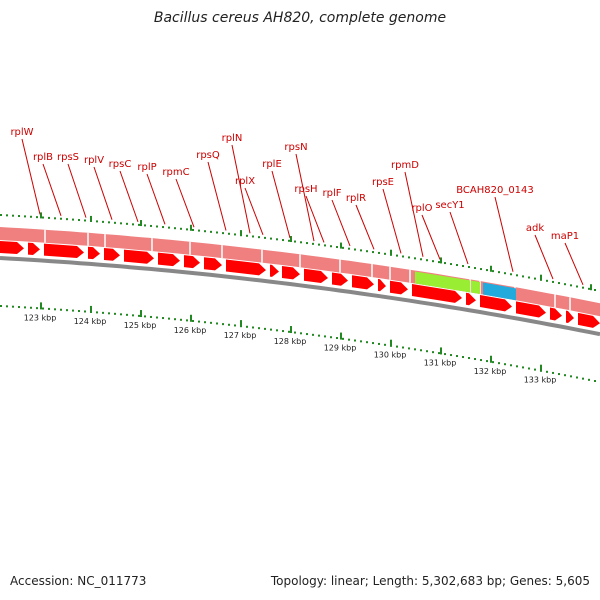 The width and height of the screenshot is (600, 600). What do you see at coordinates (340, 348) in the screenshot?
I see `scale-label: 129 kbp` at bounding box center [340, 348].